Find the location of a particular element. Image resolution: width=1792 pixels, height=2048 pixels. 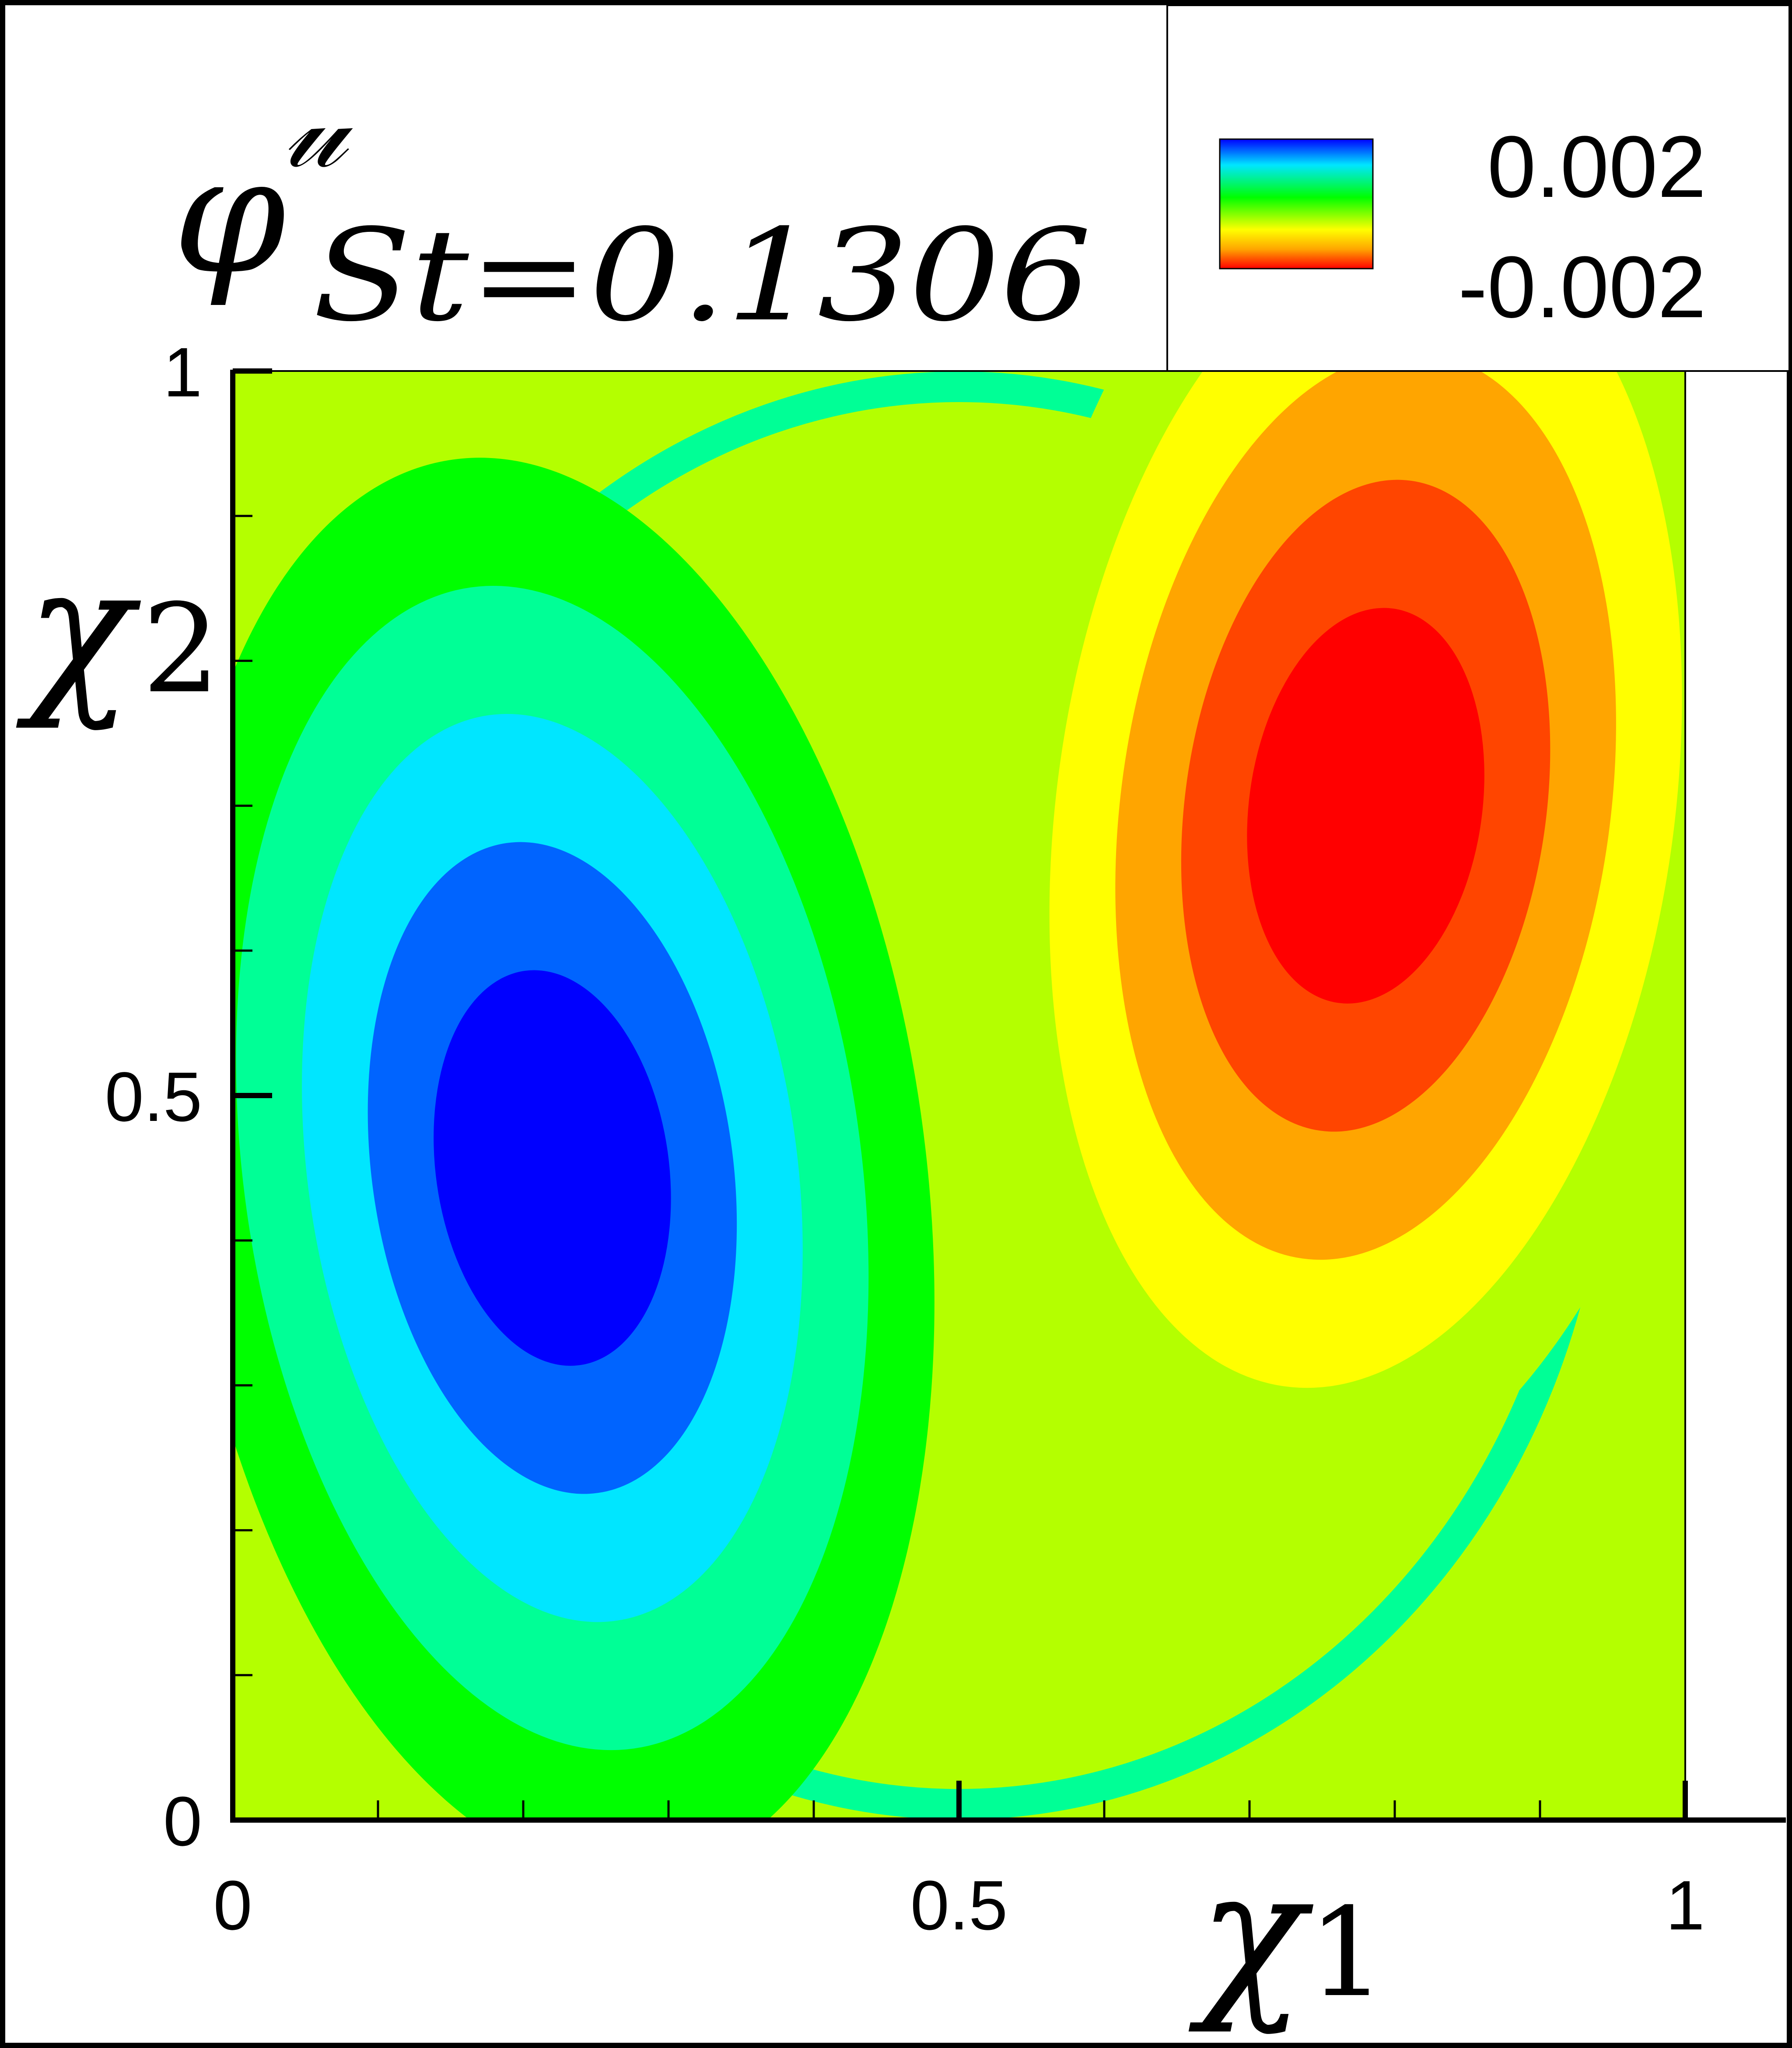

y-tick-label-1: 1 is located at coordinates (182, 372).